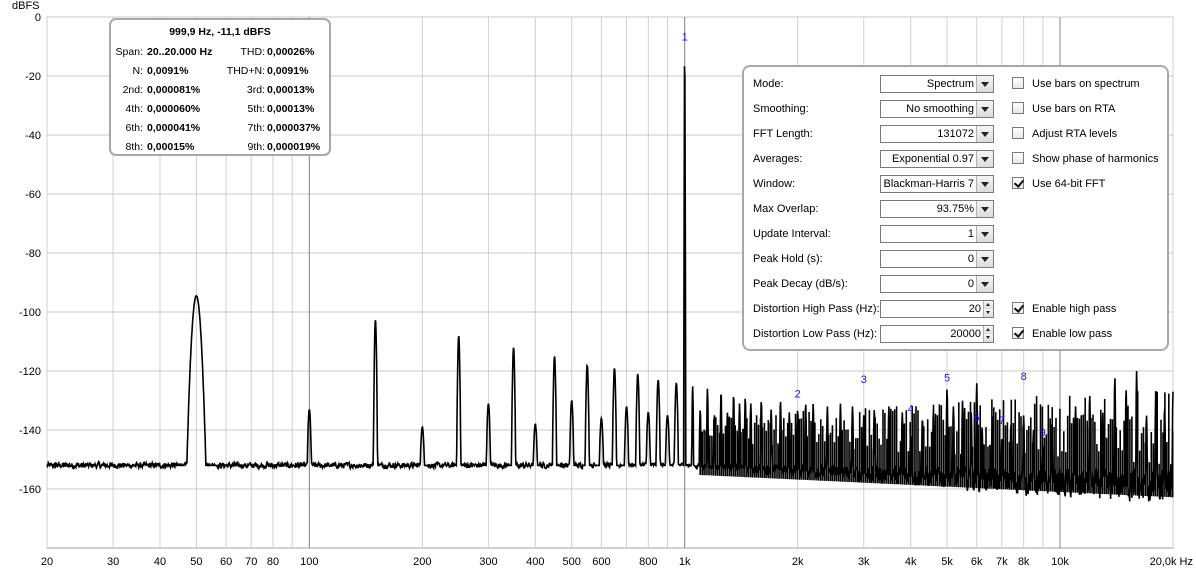  What do you see at coordinates (1043, 433) in the screenshot?
I see `harmonic-marker: 9` at bounding box center [1043, 433].